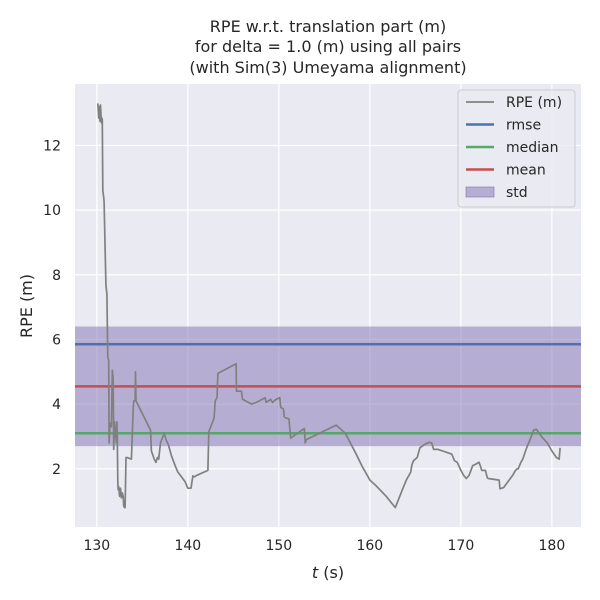 This screenshot has height=600, width=600. What do you see at coordinates (315, 572) in the screenshot?
I see `x-axis-label-symbol: t` at bounding box center [315, 572].